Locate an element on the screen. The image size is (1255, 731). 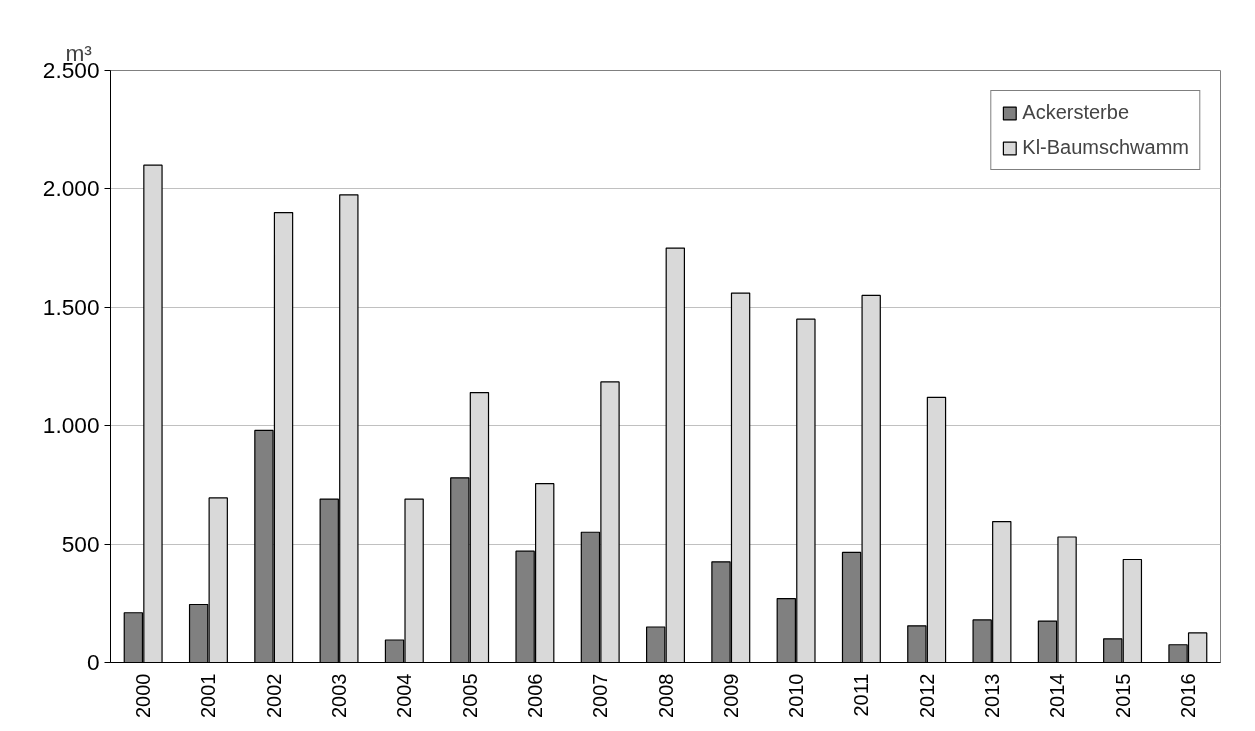
x-tick-label: 2013 is located at coordinates (991, 695).